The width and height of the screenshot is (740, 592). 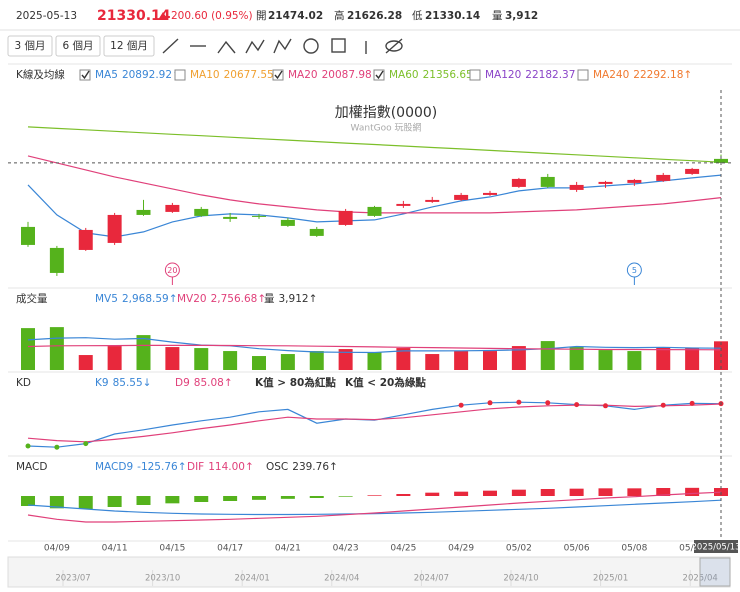 I want to click on legend-entry: MV5 2,968.59↑, so click(x=136, y=299).